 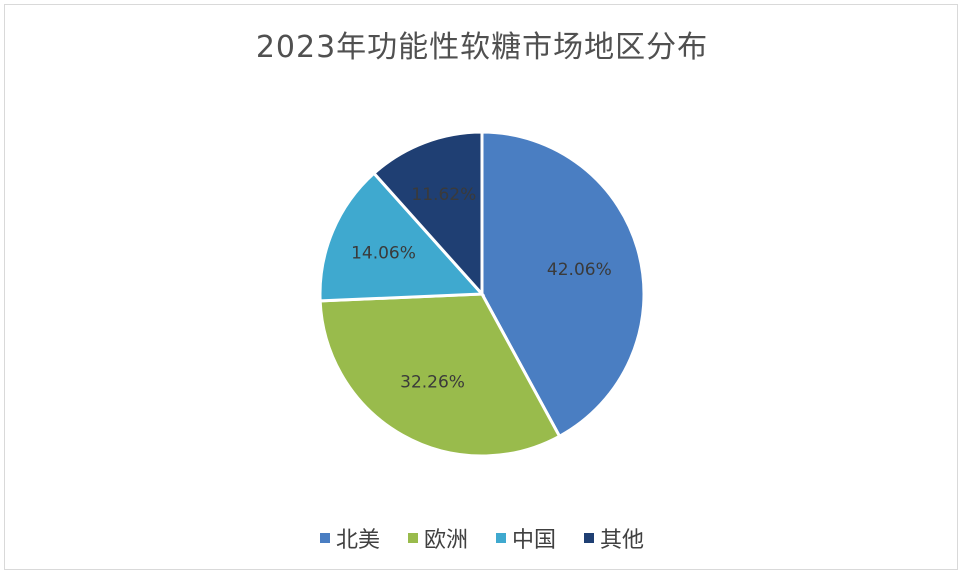 I want to click on legend-item-china: 中国, so click(x=526, y=538).